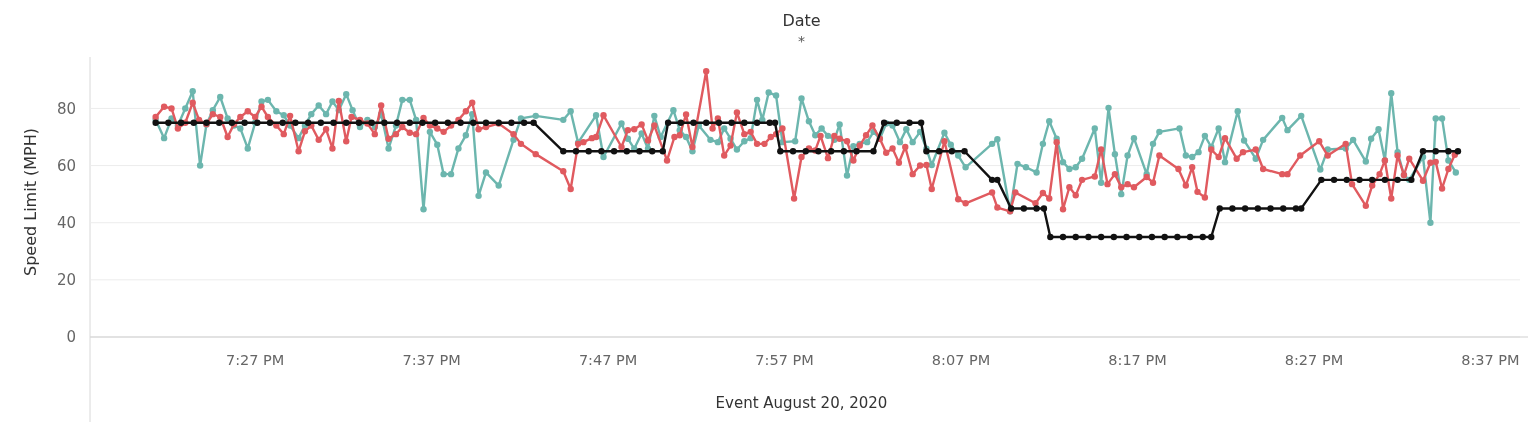  I want to click on y-tick-label: 20, so click(66, 280).